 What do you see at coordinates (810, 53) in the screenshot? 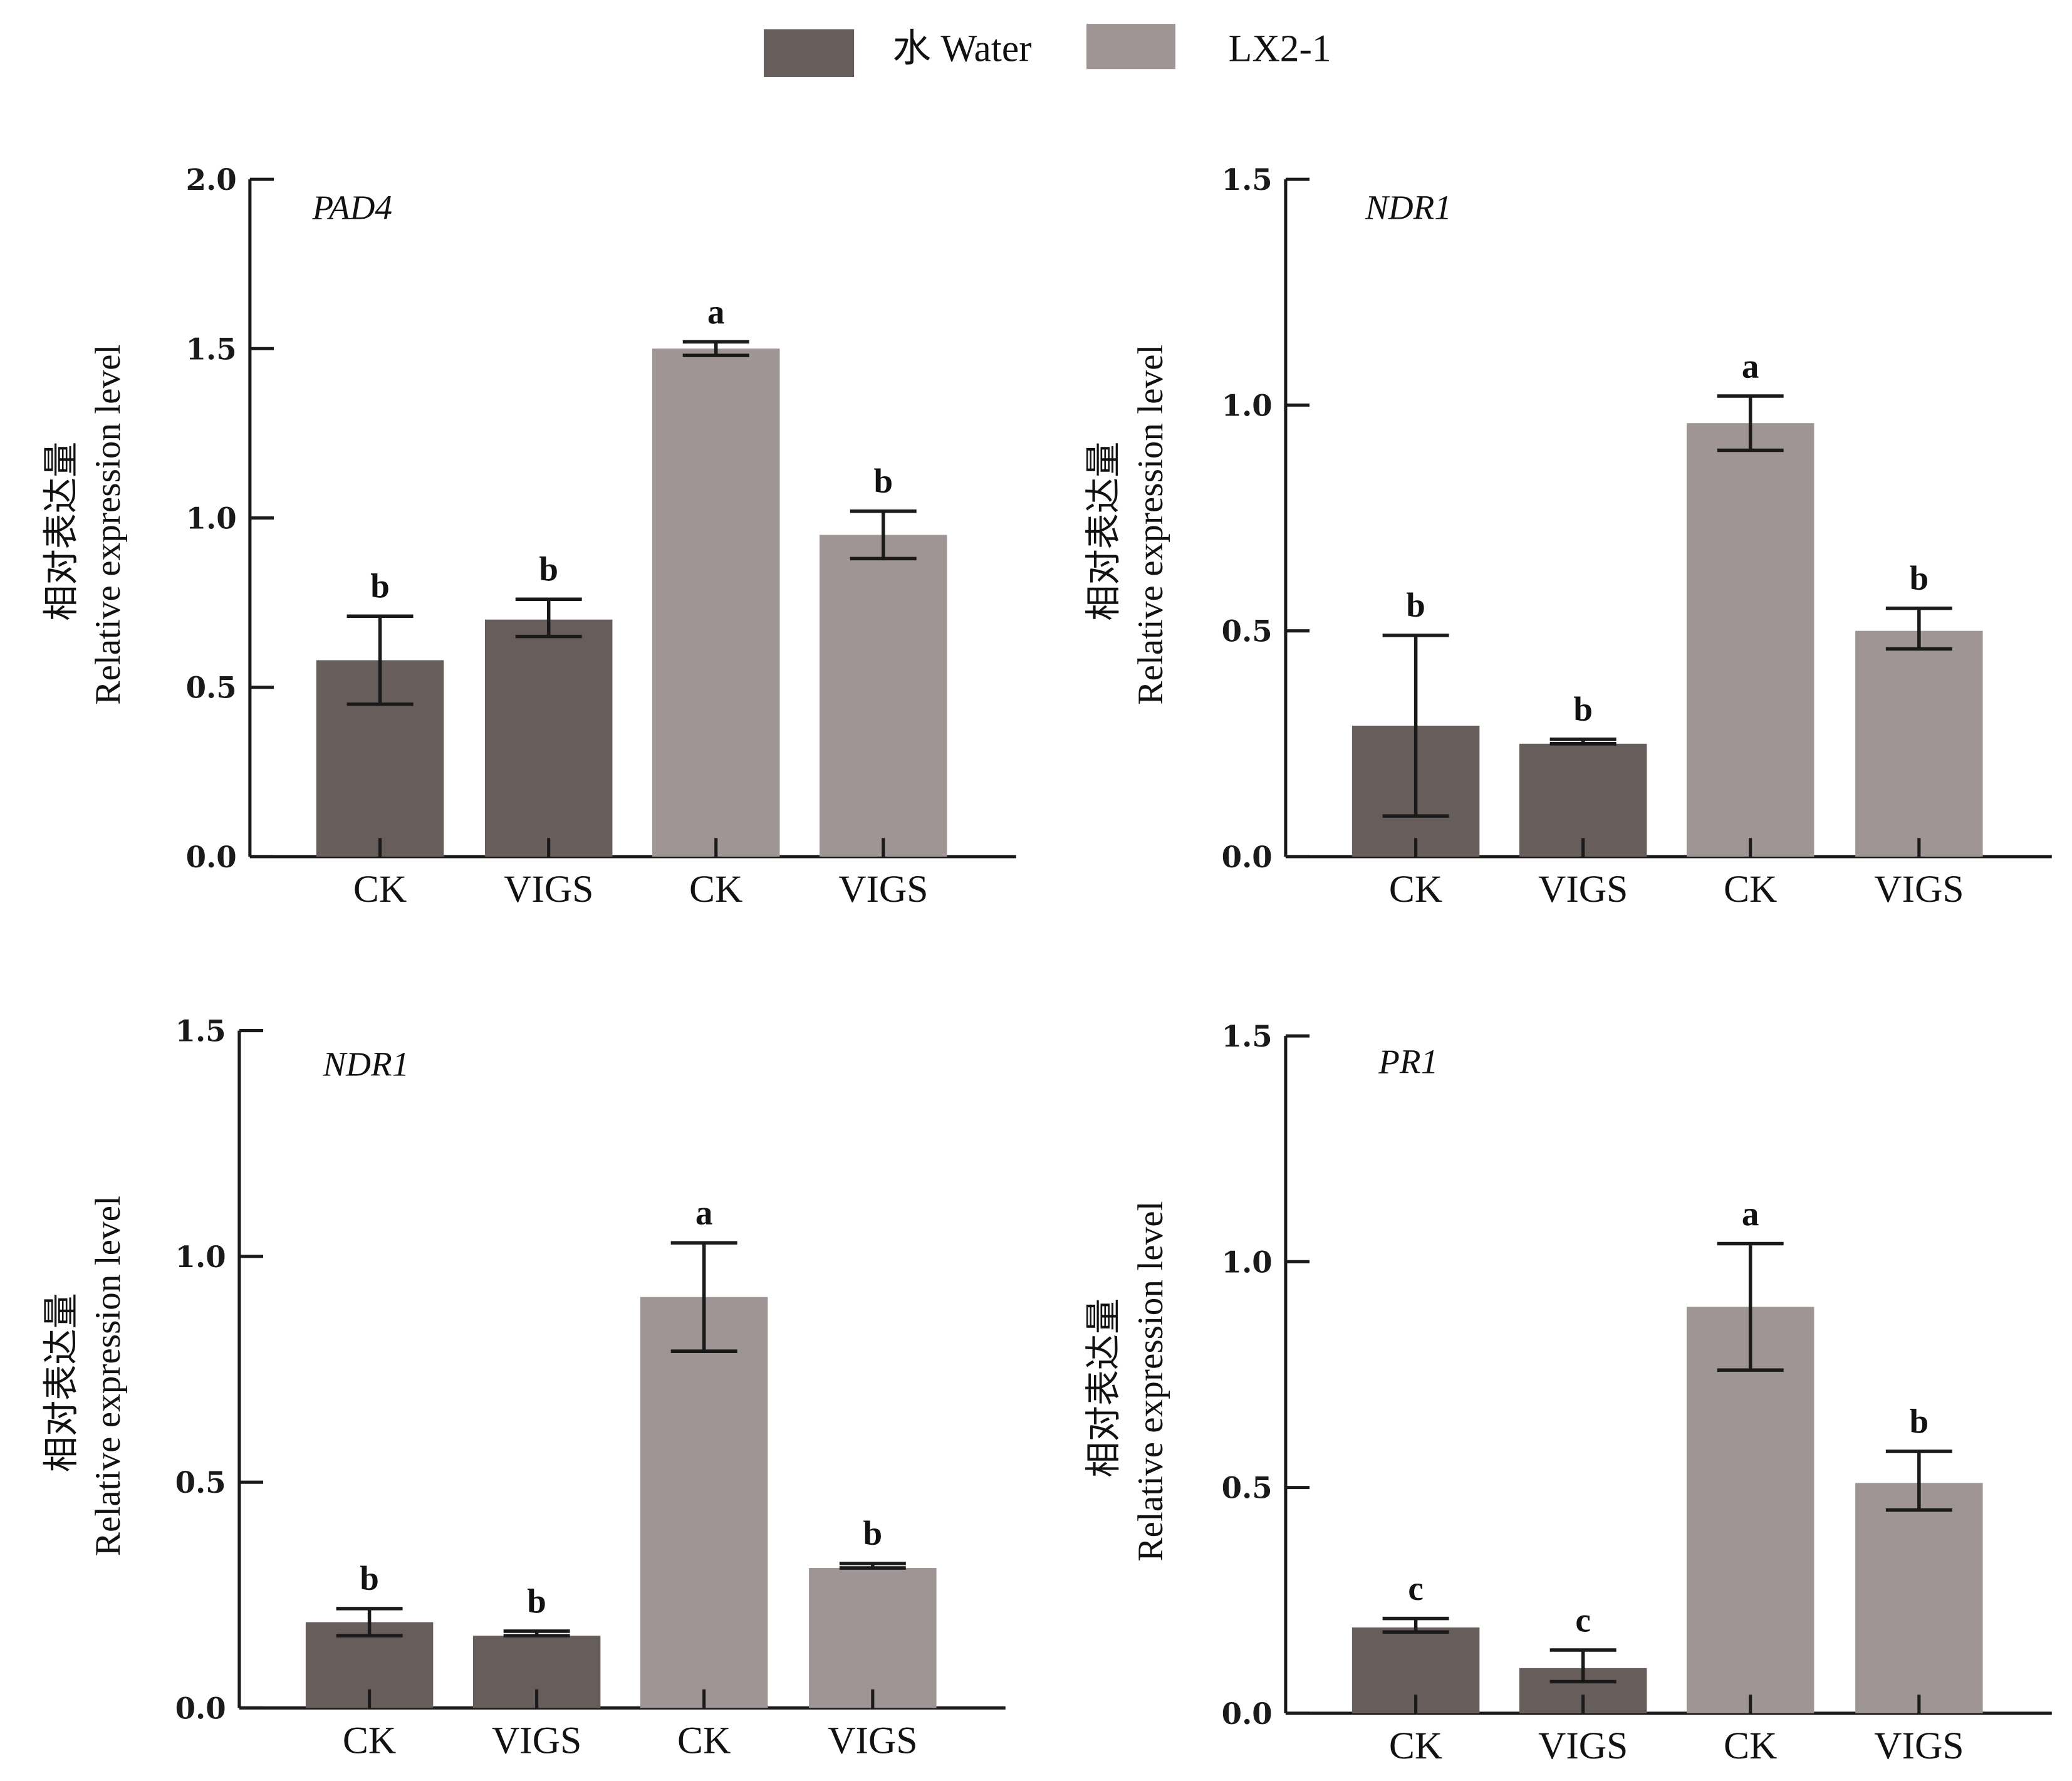
I see `legend-swatch-water` at bounding box center [810, 53].